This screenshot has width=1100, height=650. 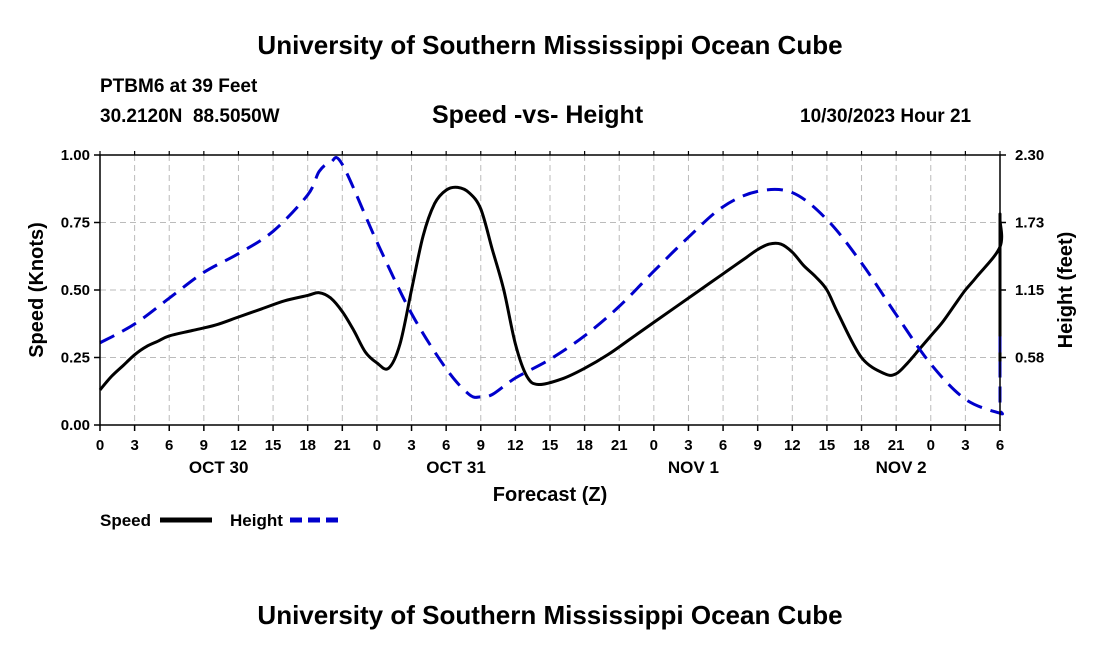 I want to click on legend-label-height: Height, so click(x=256, y=520).